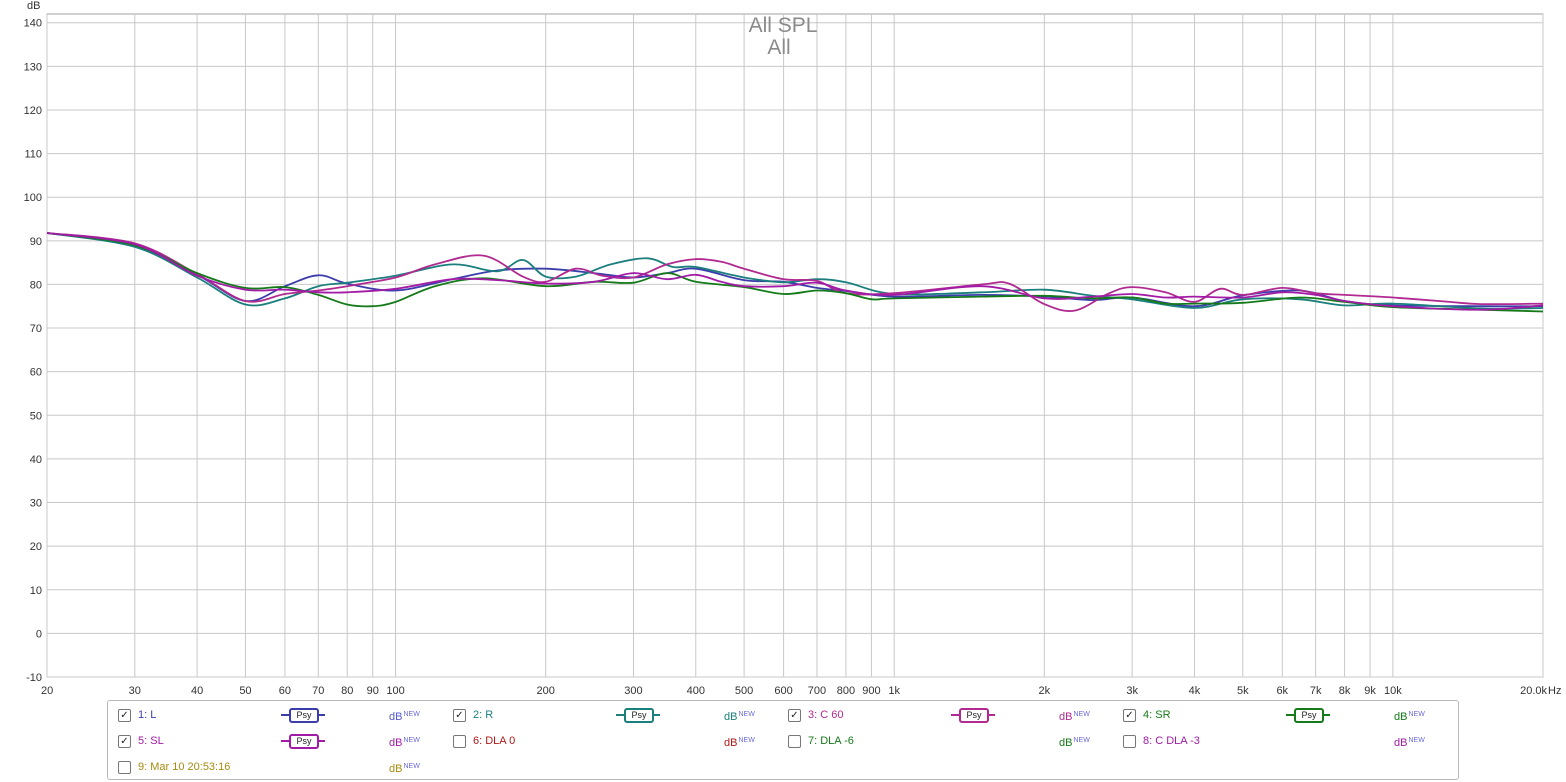 The image size is (1566, 782). What do you see at coordinates (696, 691) in the screenshot?
I see `x-tick-label: 400` at bounding box center [696, 691].